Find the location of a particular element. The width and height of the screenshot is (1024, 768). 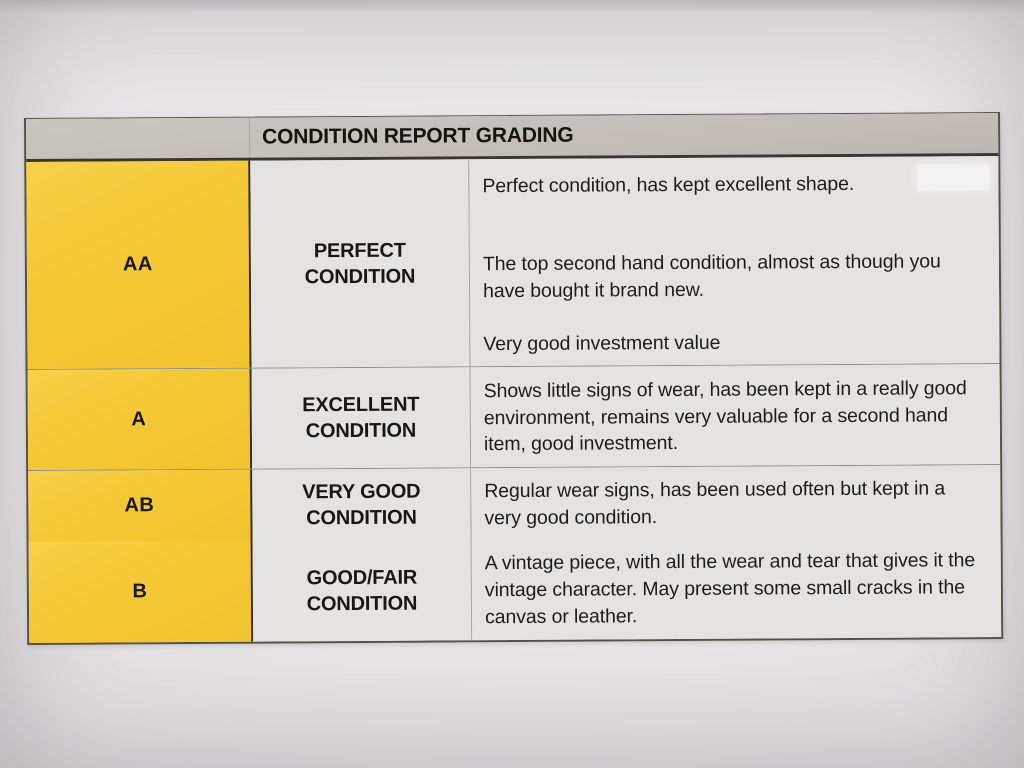

grade-cell-aa: AA is located at coordinates (139, 264).